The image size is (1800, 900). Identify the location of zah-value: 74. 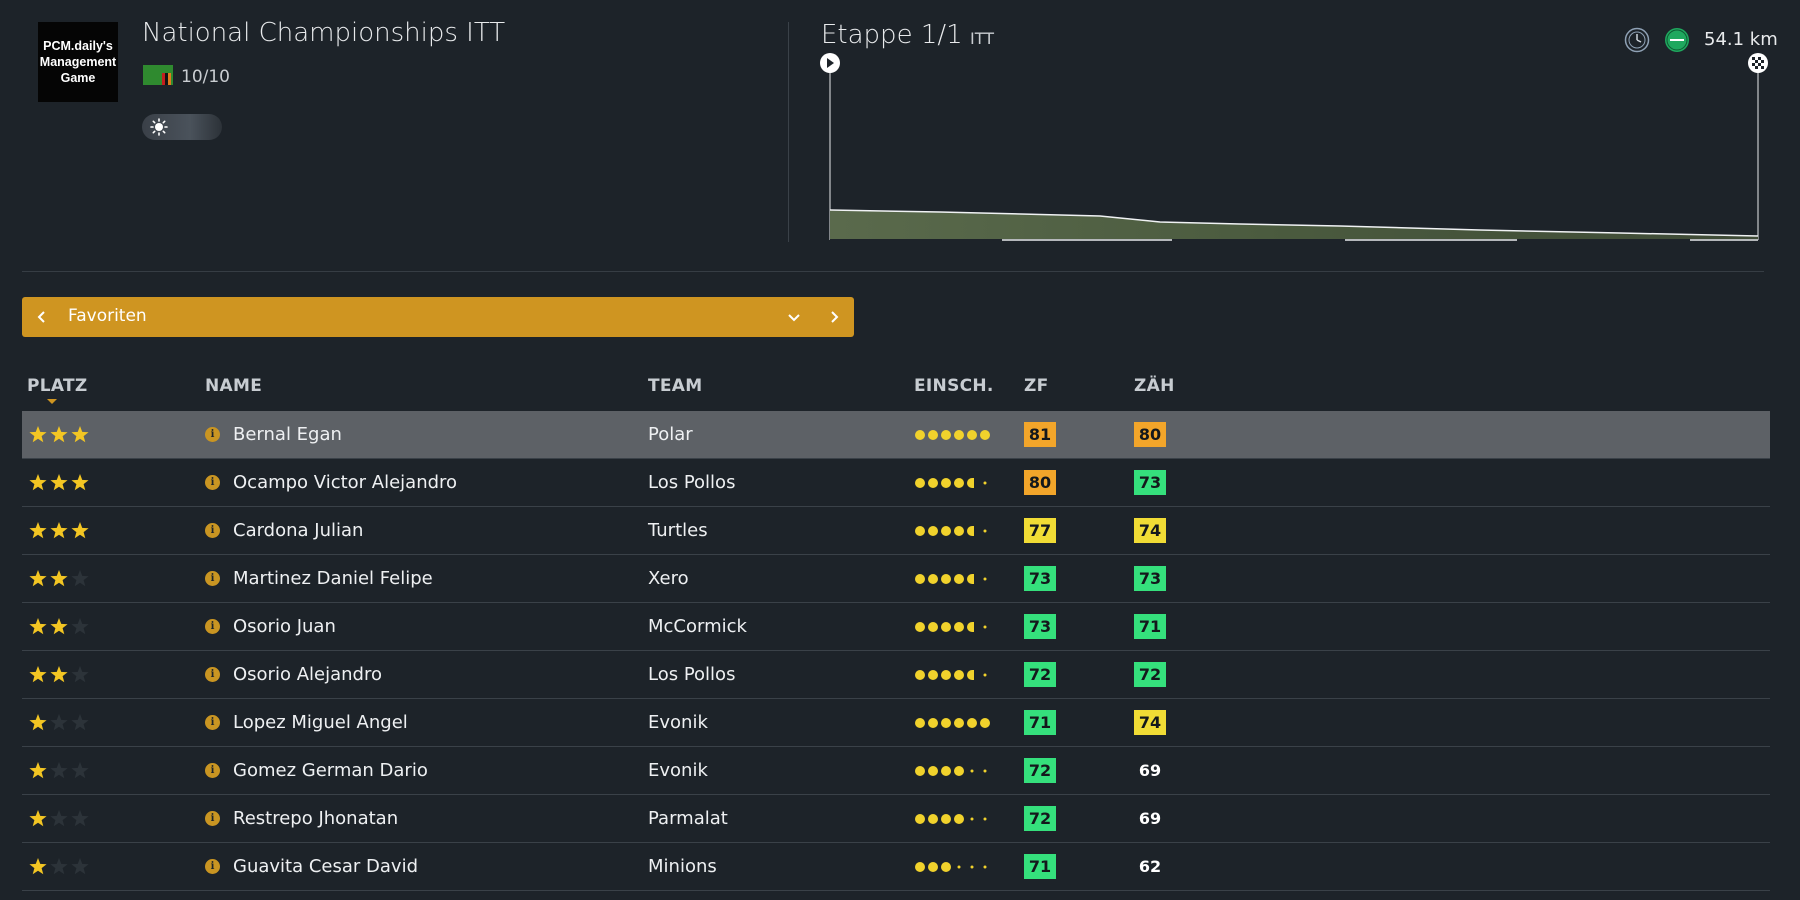
(1150, 530).